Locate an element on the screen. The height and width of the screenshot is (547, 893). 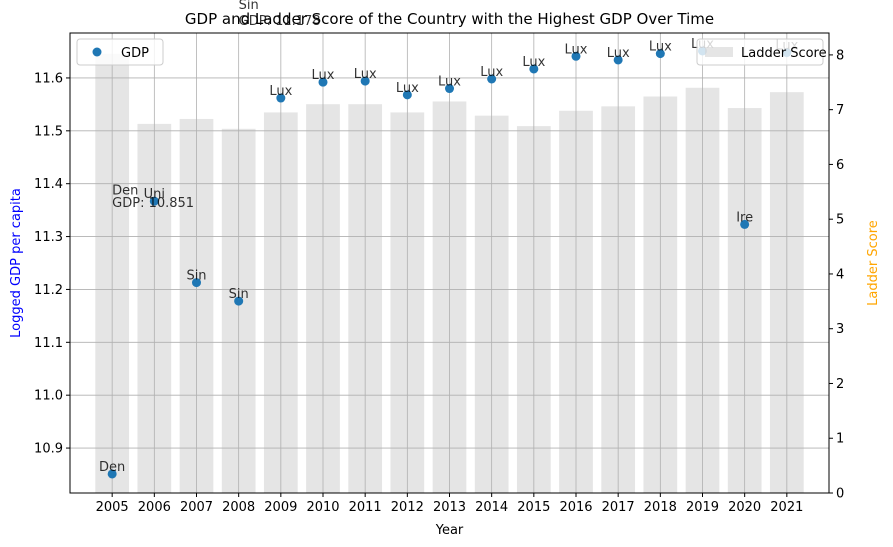
gdp-point-label-2020: Ire is located at coordinates (744, 217).